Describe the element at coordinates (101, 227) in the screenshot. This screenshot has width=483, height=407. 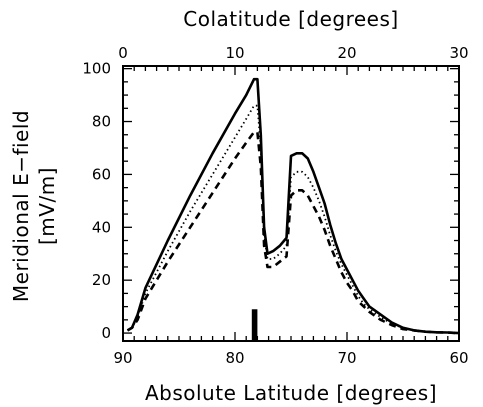
I see `y-tick-label: 40` at that location.